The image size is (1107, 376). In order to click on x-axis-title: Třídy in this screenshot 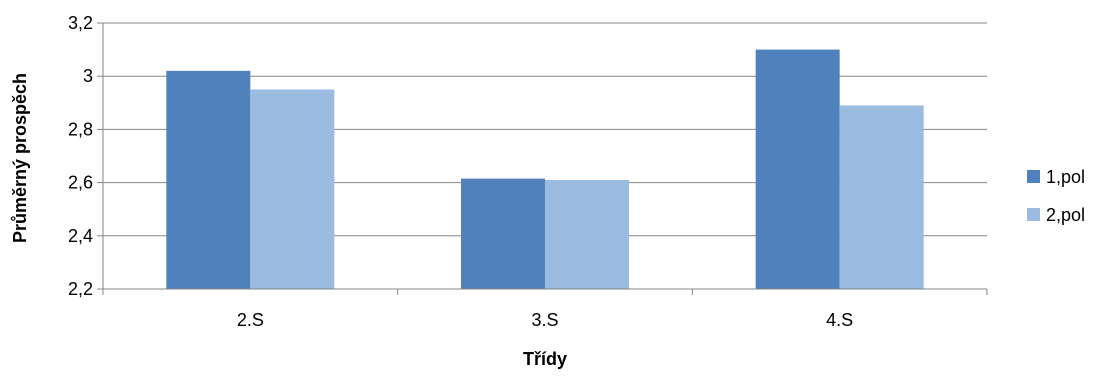, I will do `click(545, 359)`.